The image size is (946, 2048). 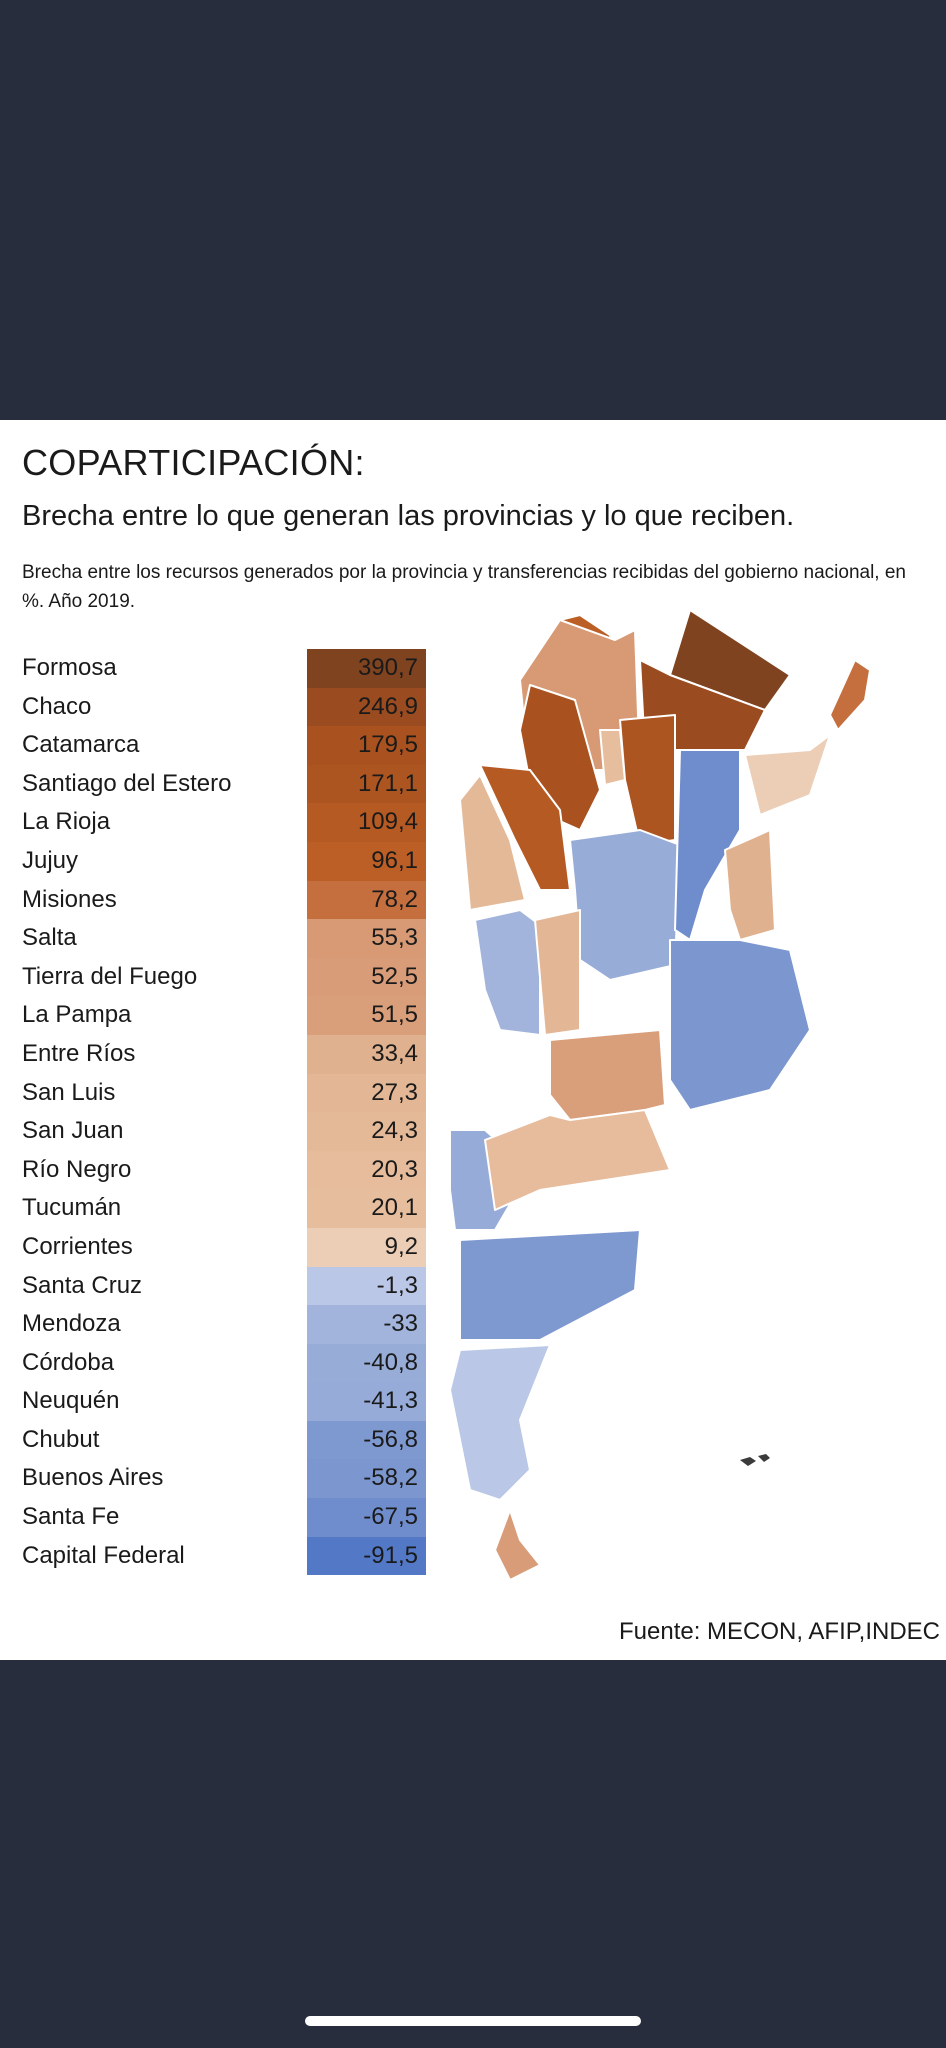 I want to click on page-title: COPARTICIPACIÓN:, so click(x=193, y=462).